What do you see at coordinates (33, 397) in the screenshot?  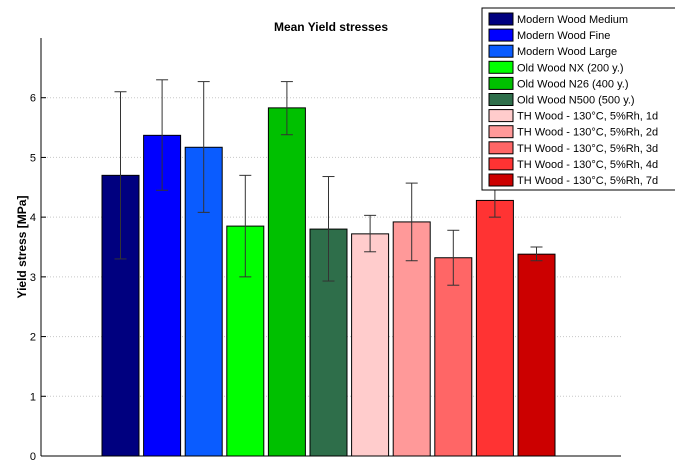 I see `y-tick-label-1: 1` at bounding box center [33, 397].